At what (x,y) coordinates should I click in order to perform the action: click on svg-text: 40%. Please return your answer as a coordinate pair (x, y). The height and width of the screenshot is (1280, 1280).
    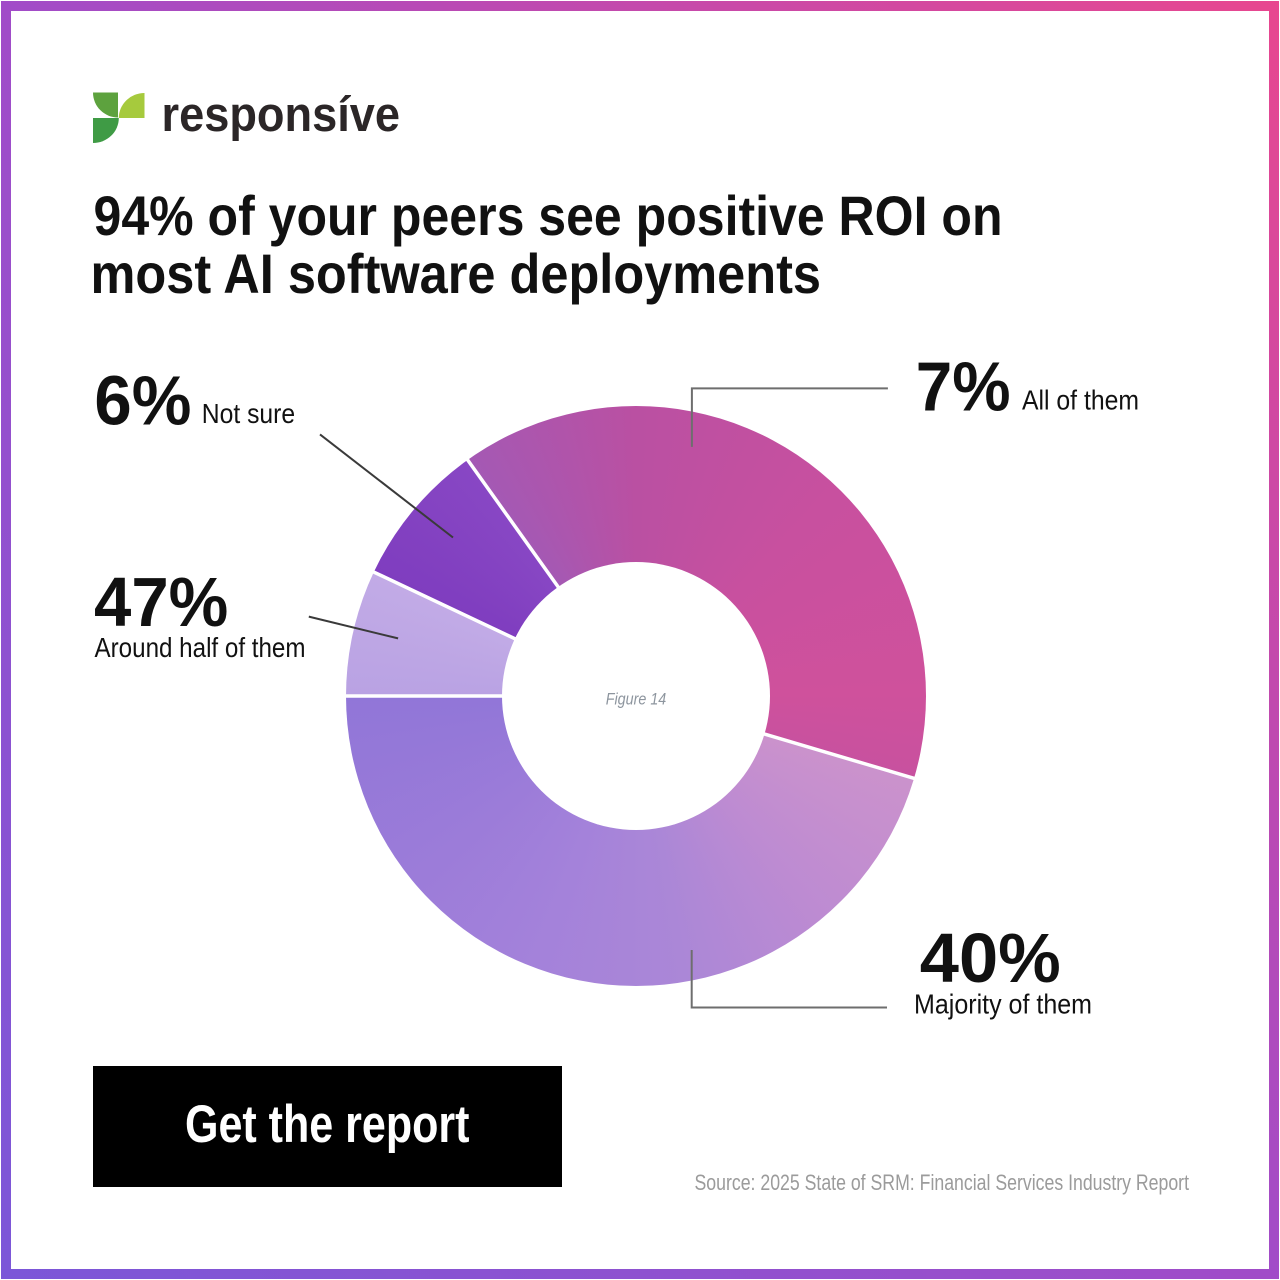
    Looking at the image, I should click on (990, 958).